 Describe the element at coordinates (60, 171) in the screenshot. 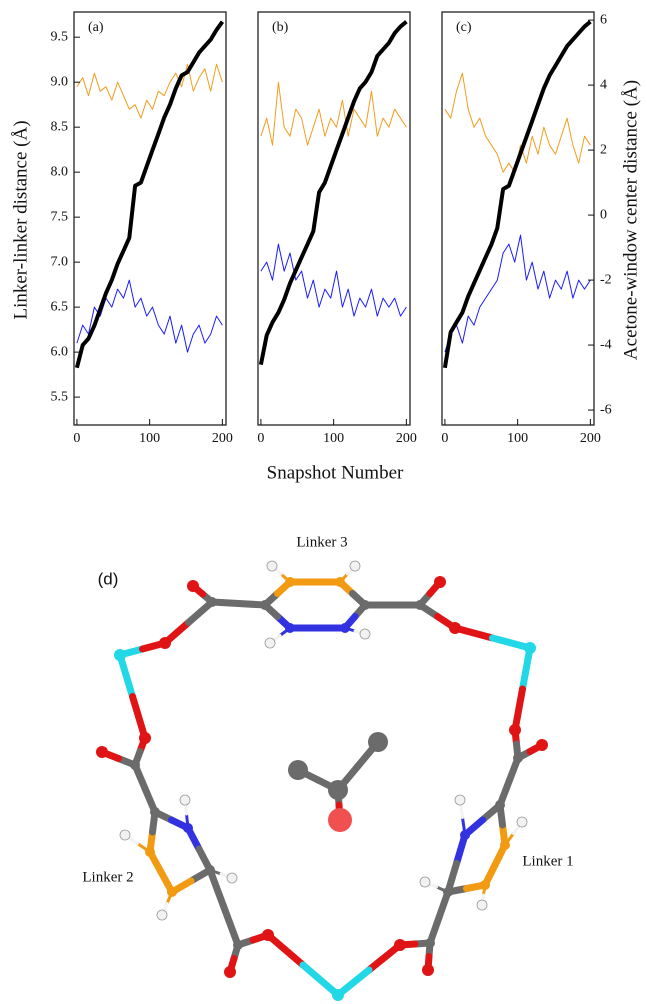

I see `y-tick-label: 8.0` at that location.